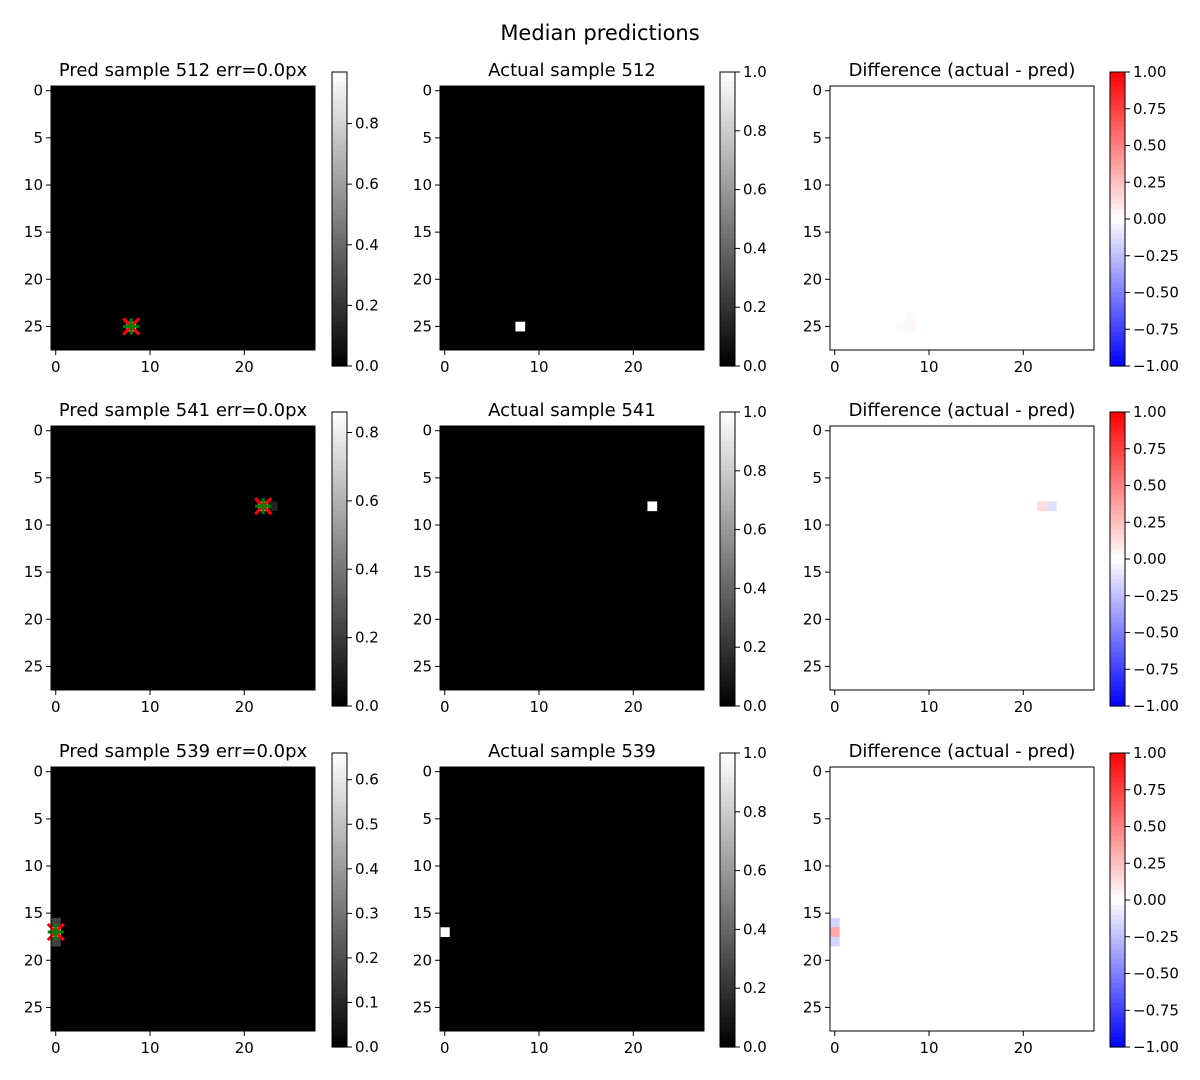 This screenshot has height=1080, width=1200. Describe the element at coordinates (422, 185) in the screenshot. I see `y-tick-label: 10` at that location.